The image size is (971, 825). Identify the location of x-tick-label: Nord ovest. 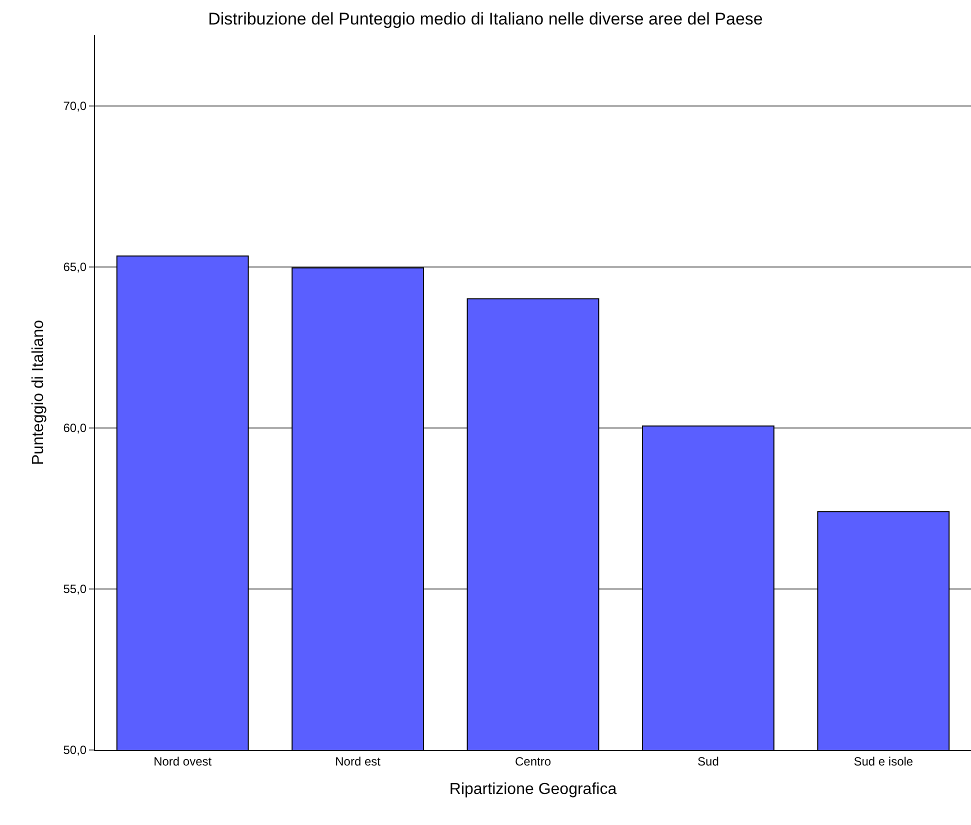
(183, 761).